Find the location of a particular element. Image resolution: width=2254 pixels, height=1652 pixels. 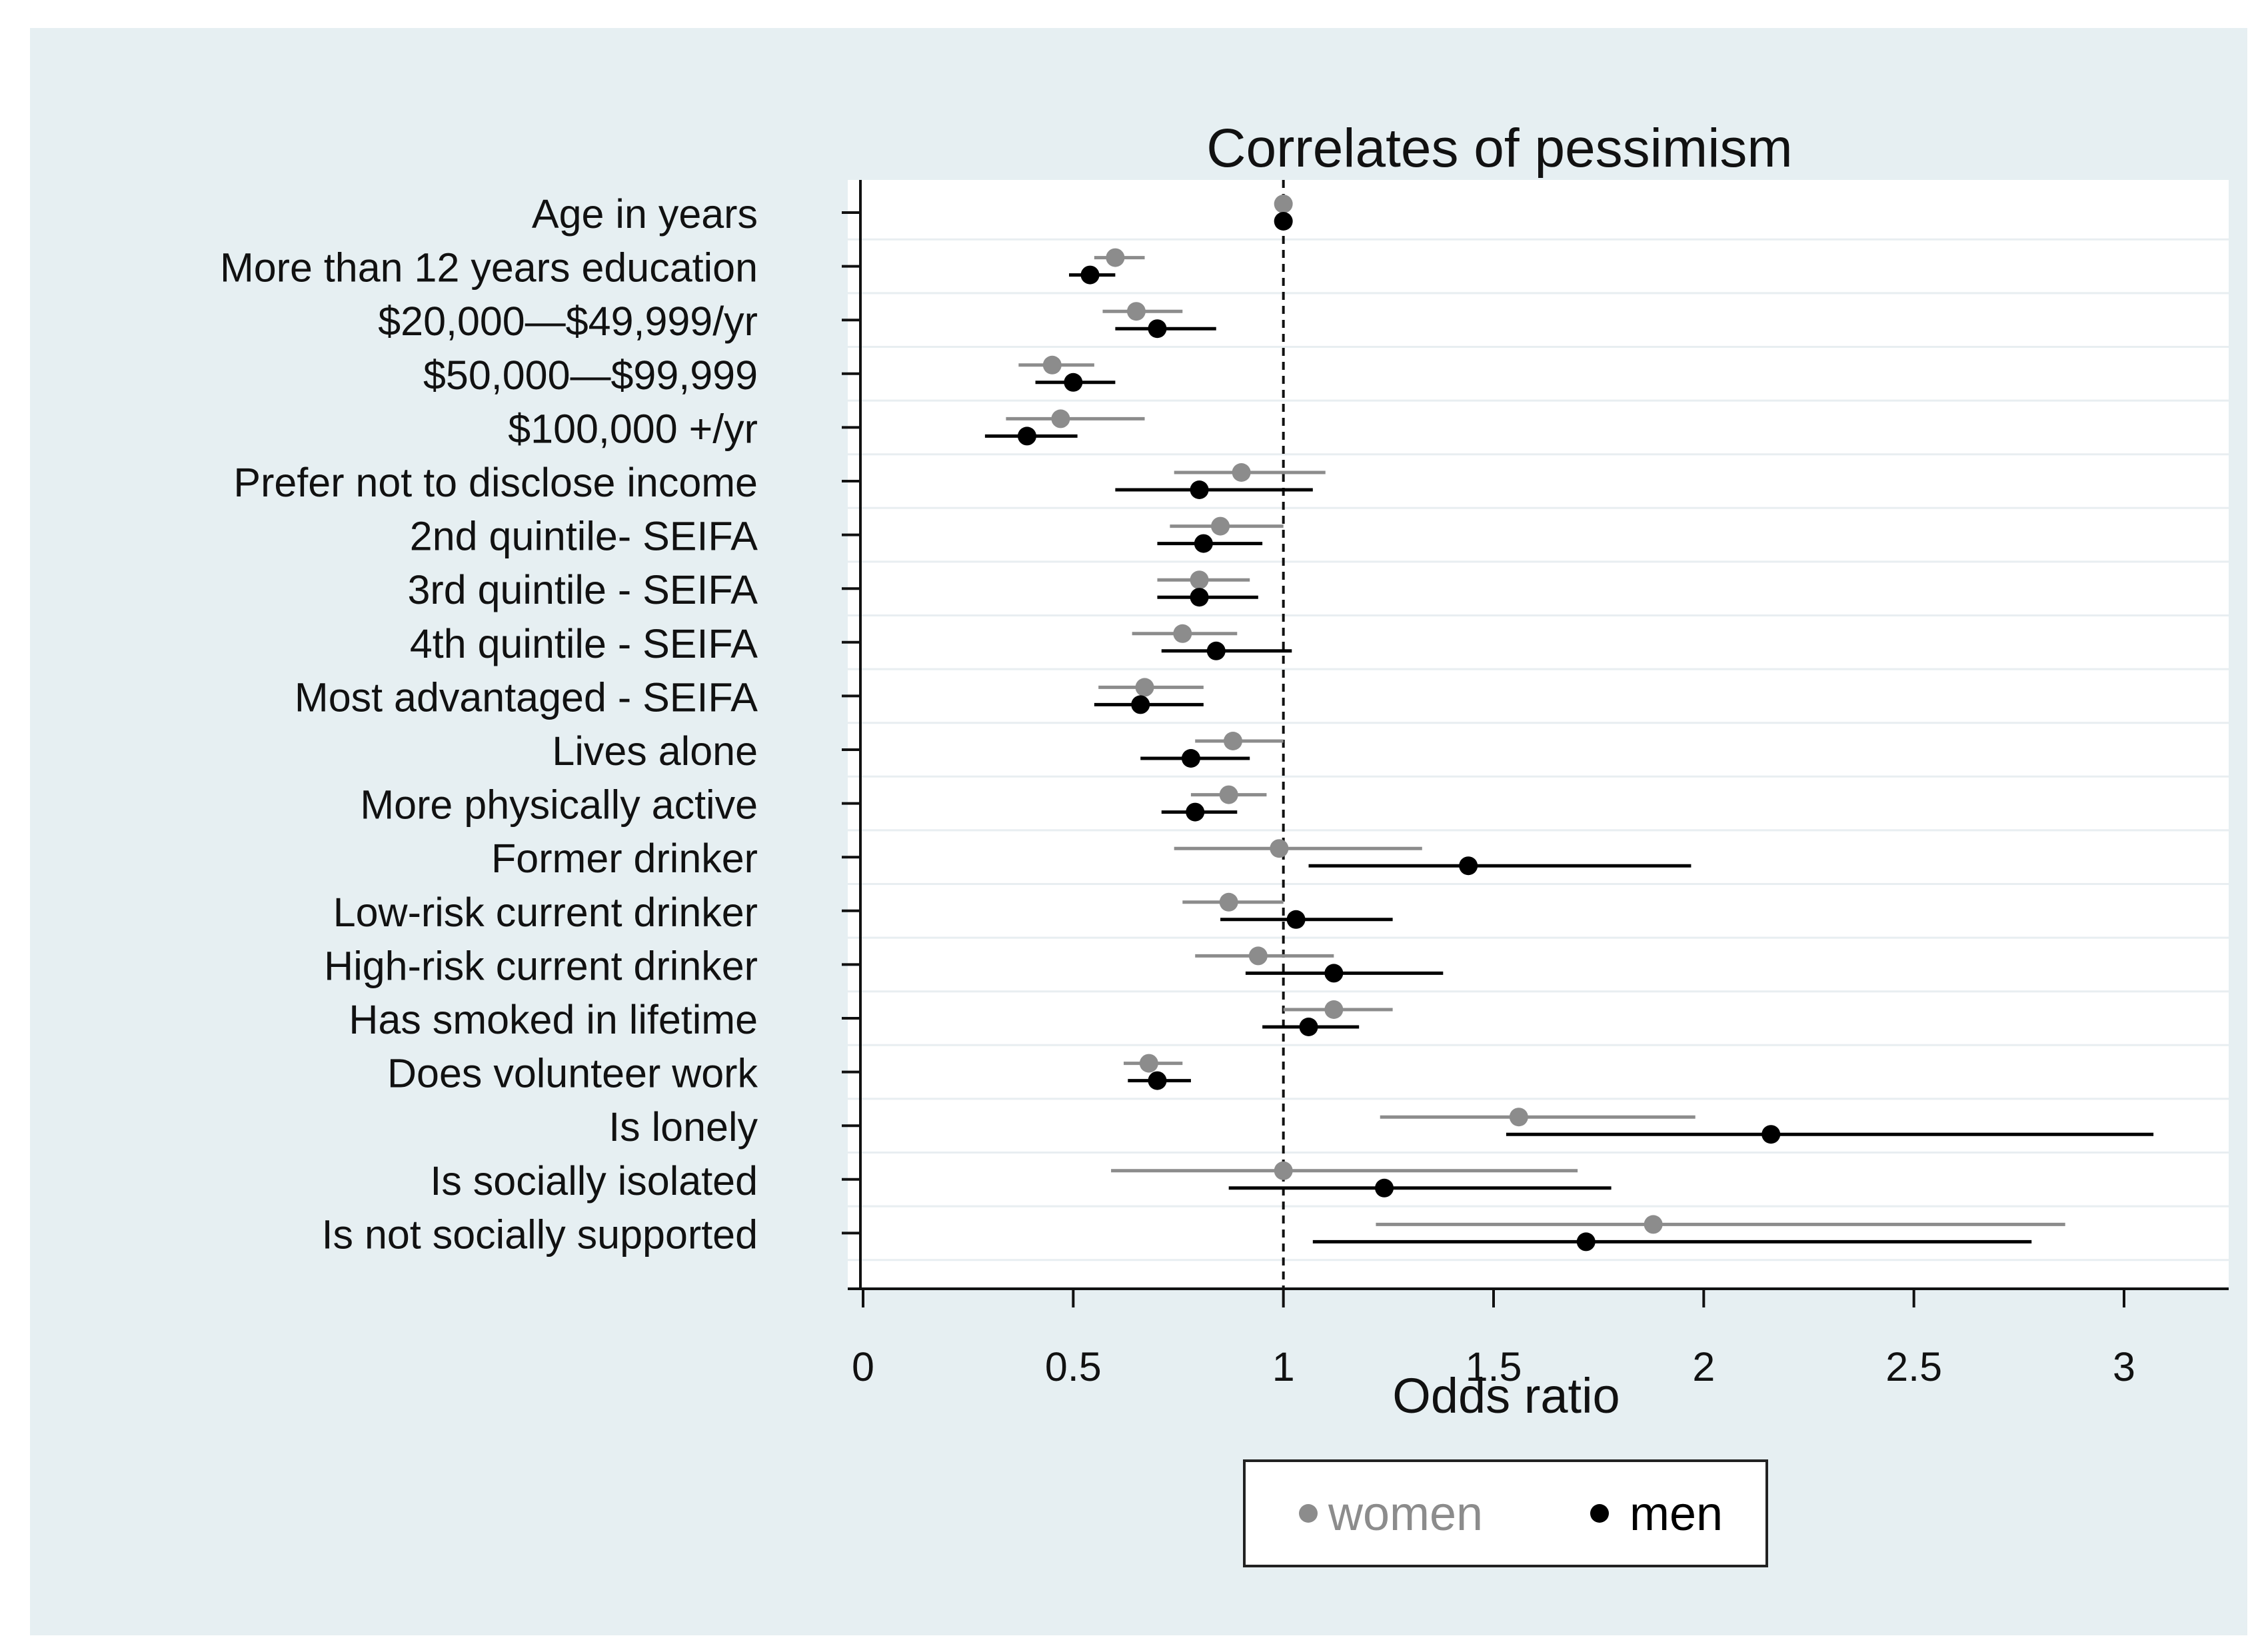

y-tick-label: Prefer not to disclose income is located at coordinates (496, 483).